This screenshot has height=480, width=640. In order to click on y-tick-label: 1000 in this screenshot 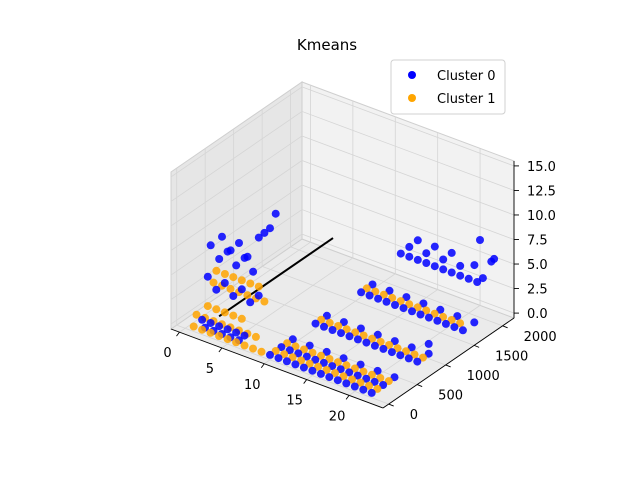, I will do `click(483, 376)`.